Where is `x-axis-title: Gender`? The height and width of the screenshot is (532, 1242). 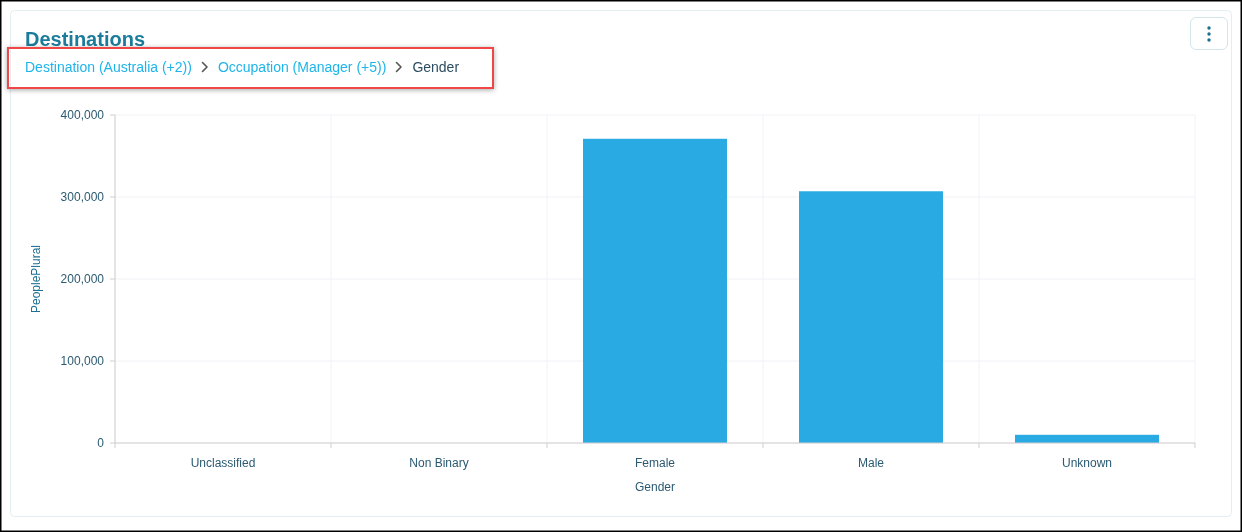 x-axis-title: Gender is located at coordinates (655, 487).